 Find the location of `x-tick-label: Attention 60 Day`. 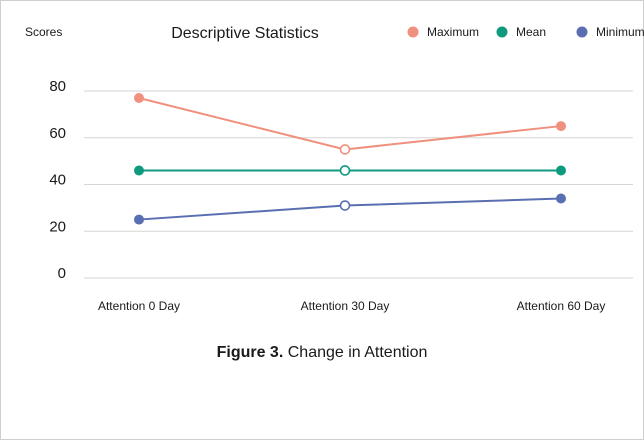

x-tick-label: Attention 60 Day is located at coordinates (561, 306).